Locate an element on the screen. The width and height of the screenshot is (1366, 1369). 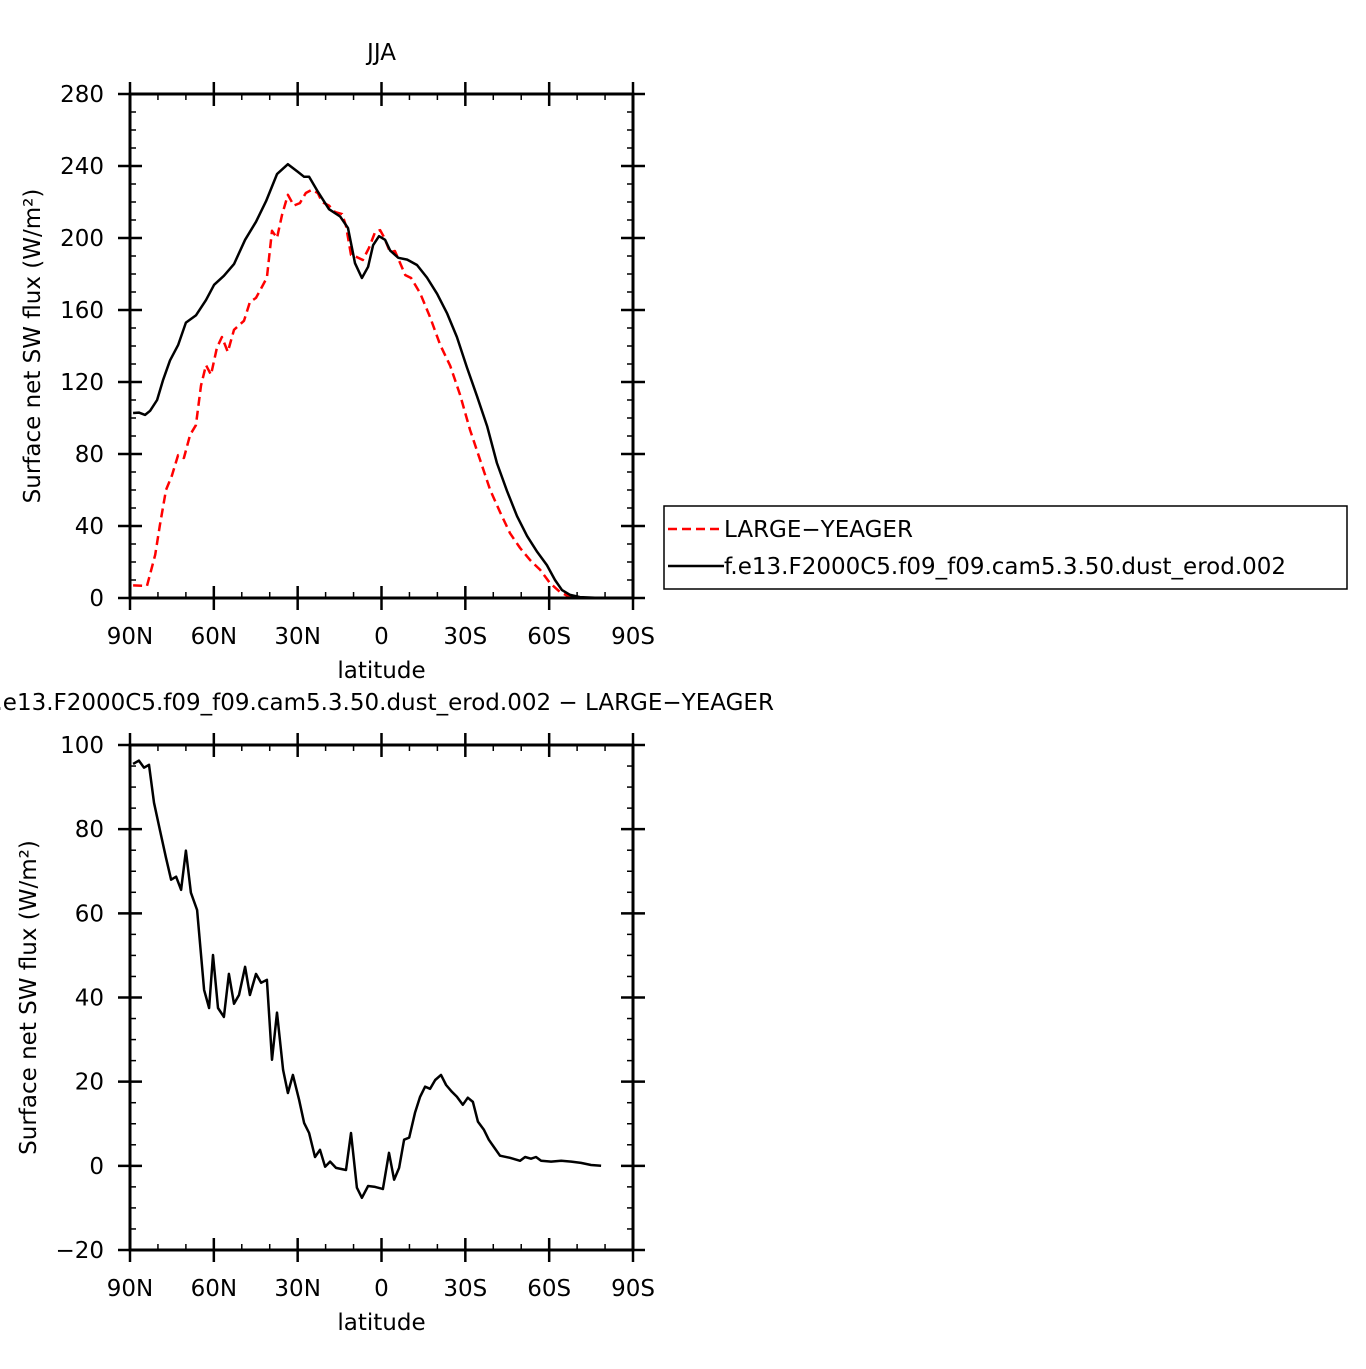
y-tick-label: 60 is located at coordinates (89, 914).